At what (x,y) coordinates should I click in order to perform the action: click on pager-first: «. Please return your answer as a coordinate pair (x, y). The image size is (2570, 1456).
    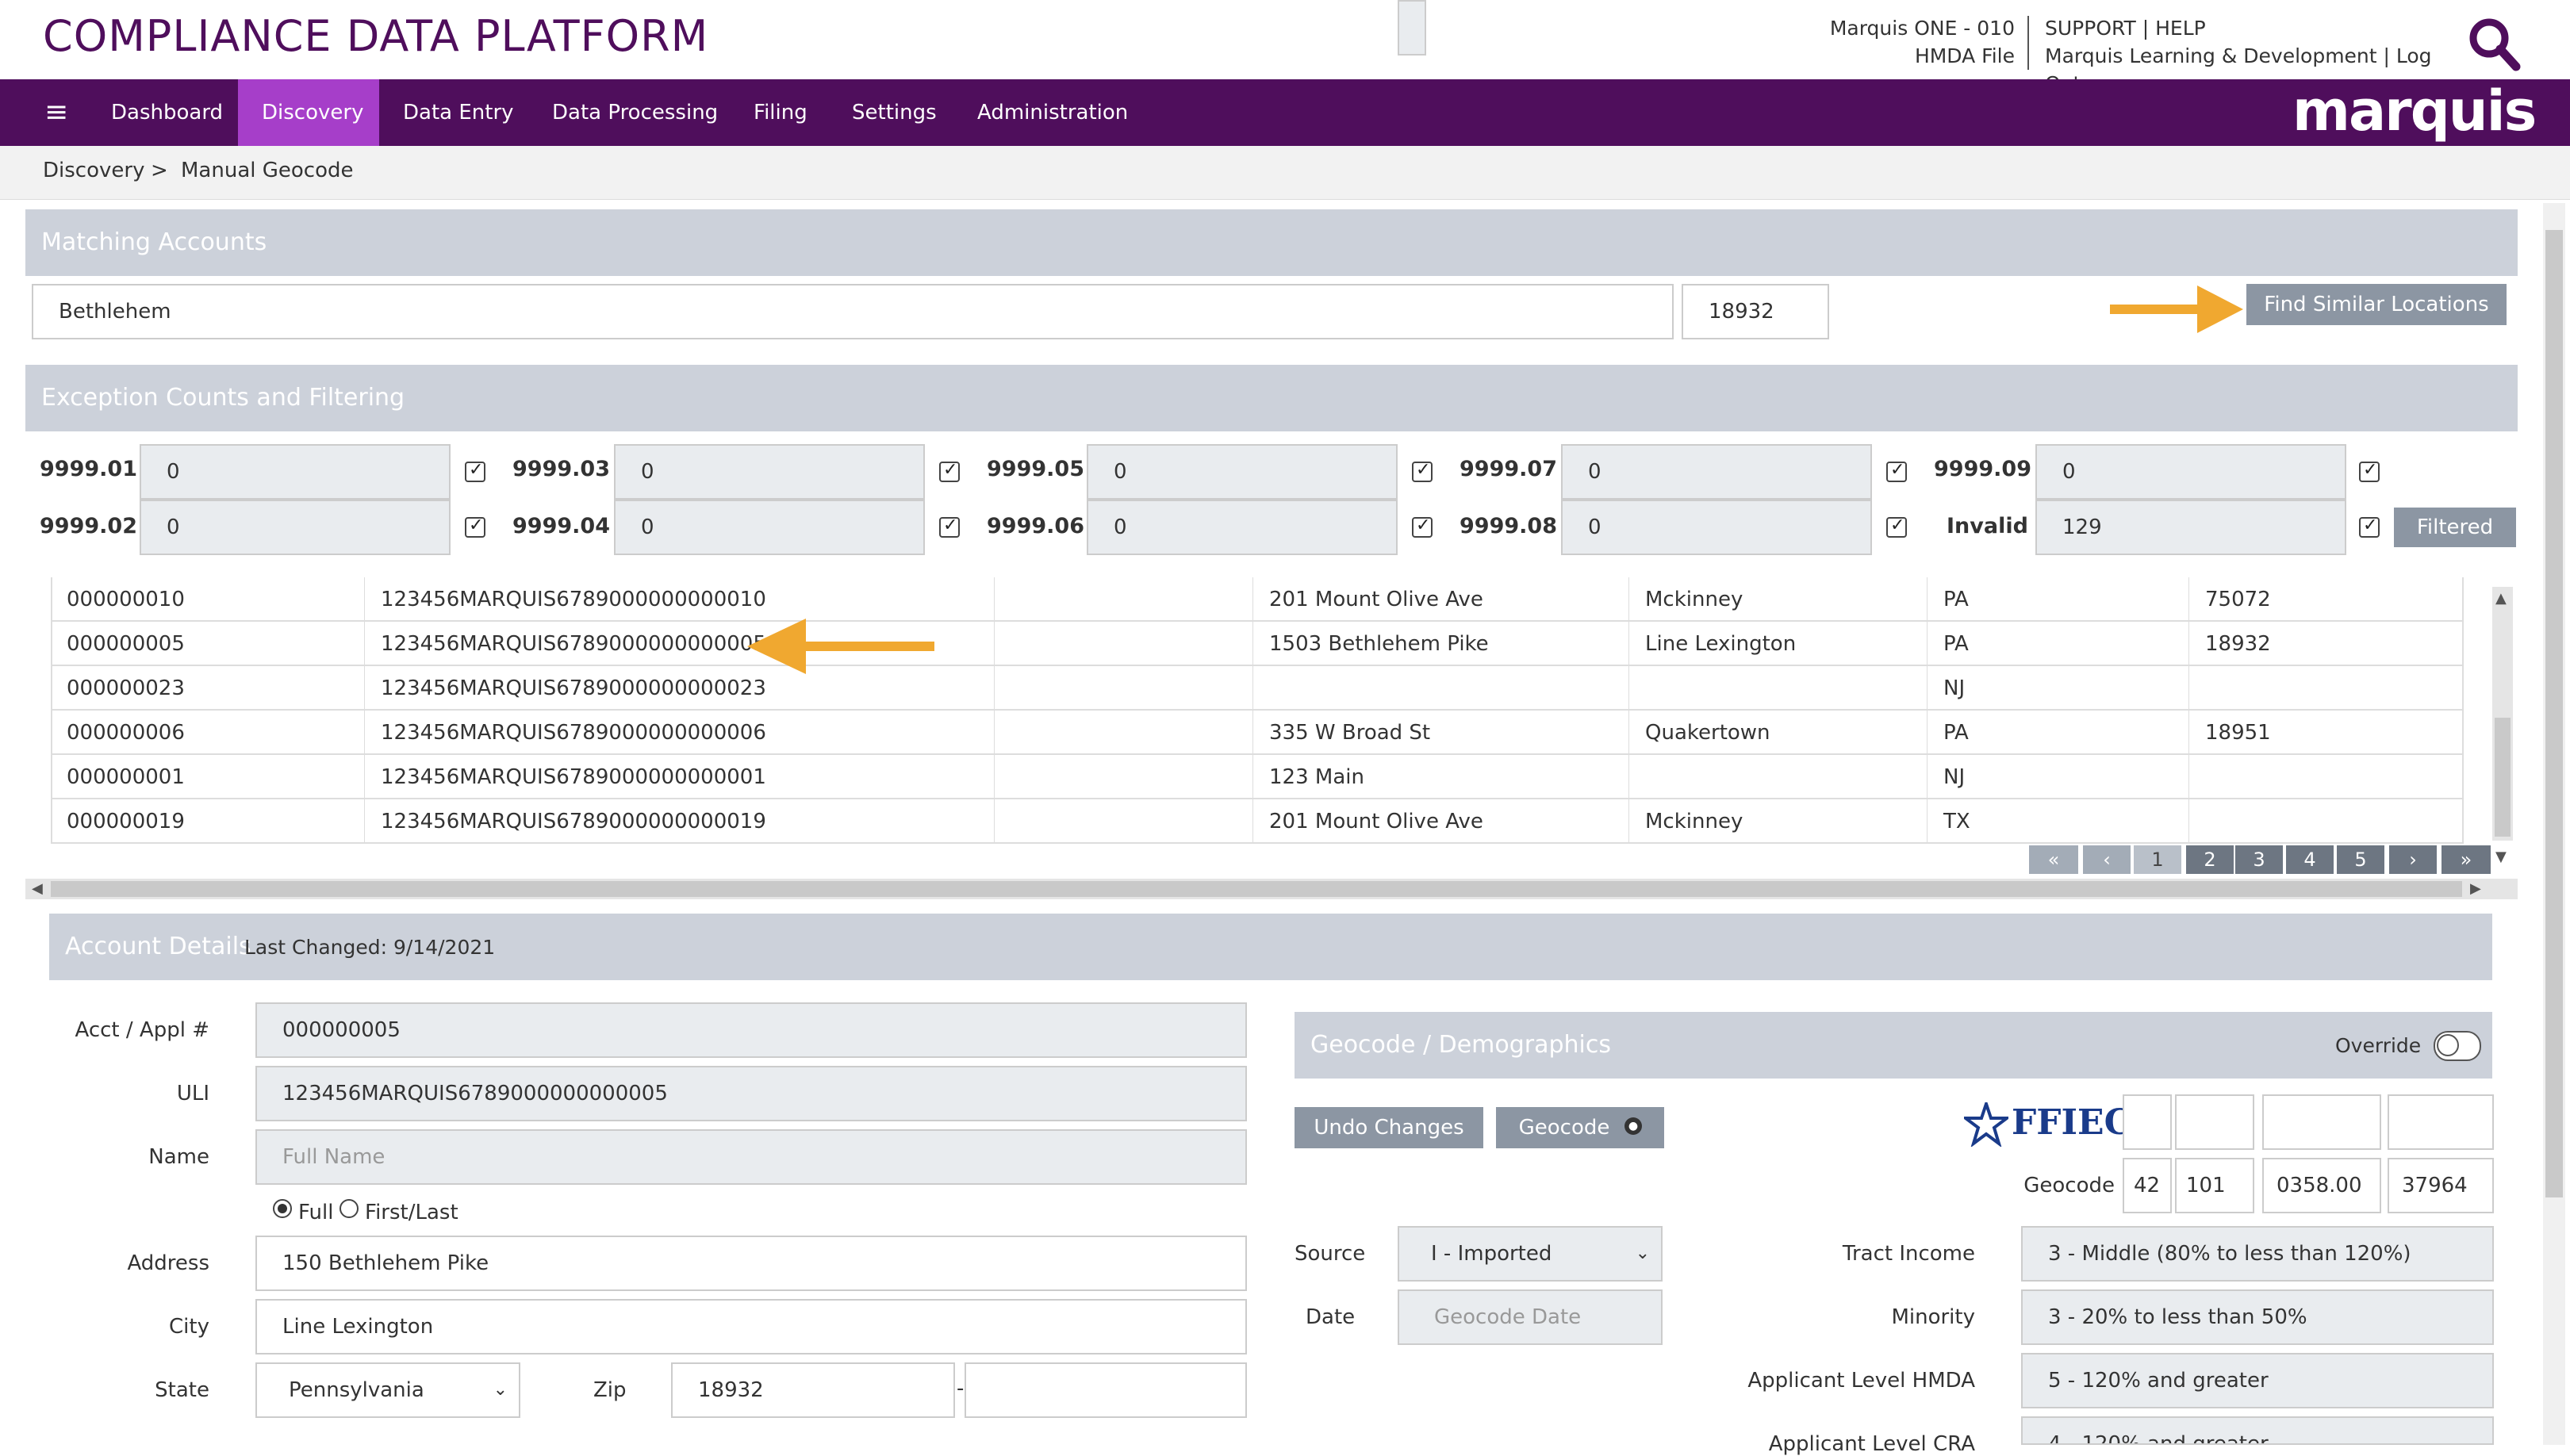
    Looking at the image, I should click on (2053, 859).